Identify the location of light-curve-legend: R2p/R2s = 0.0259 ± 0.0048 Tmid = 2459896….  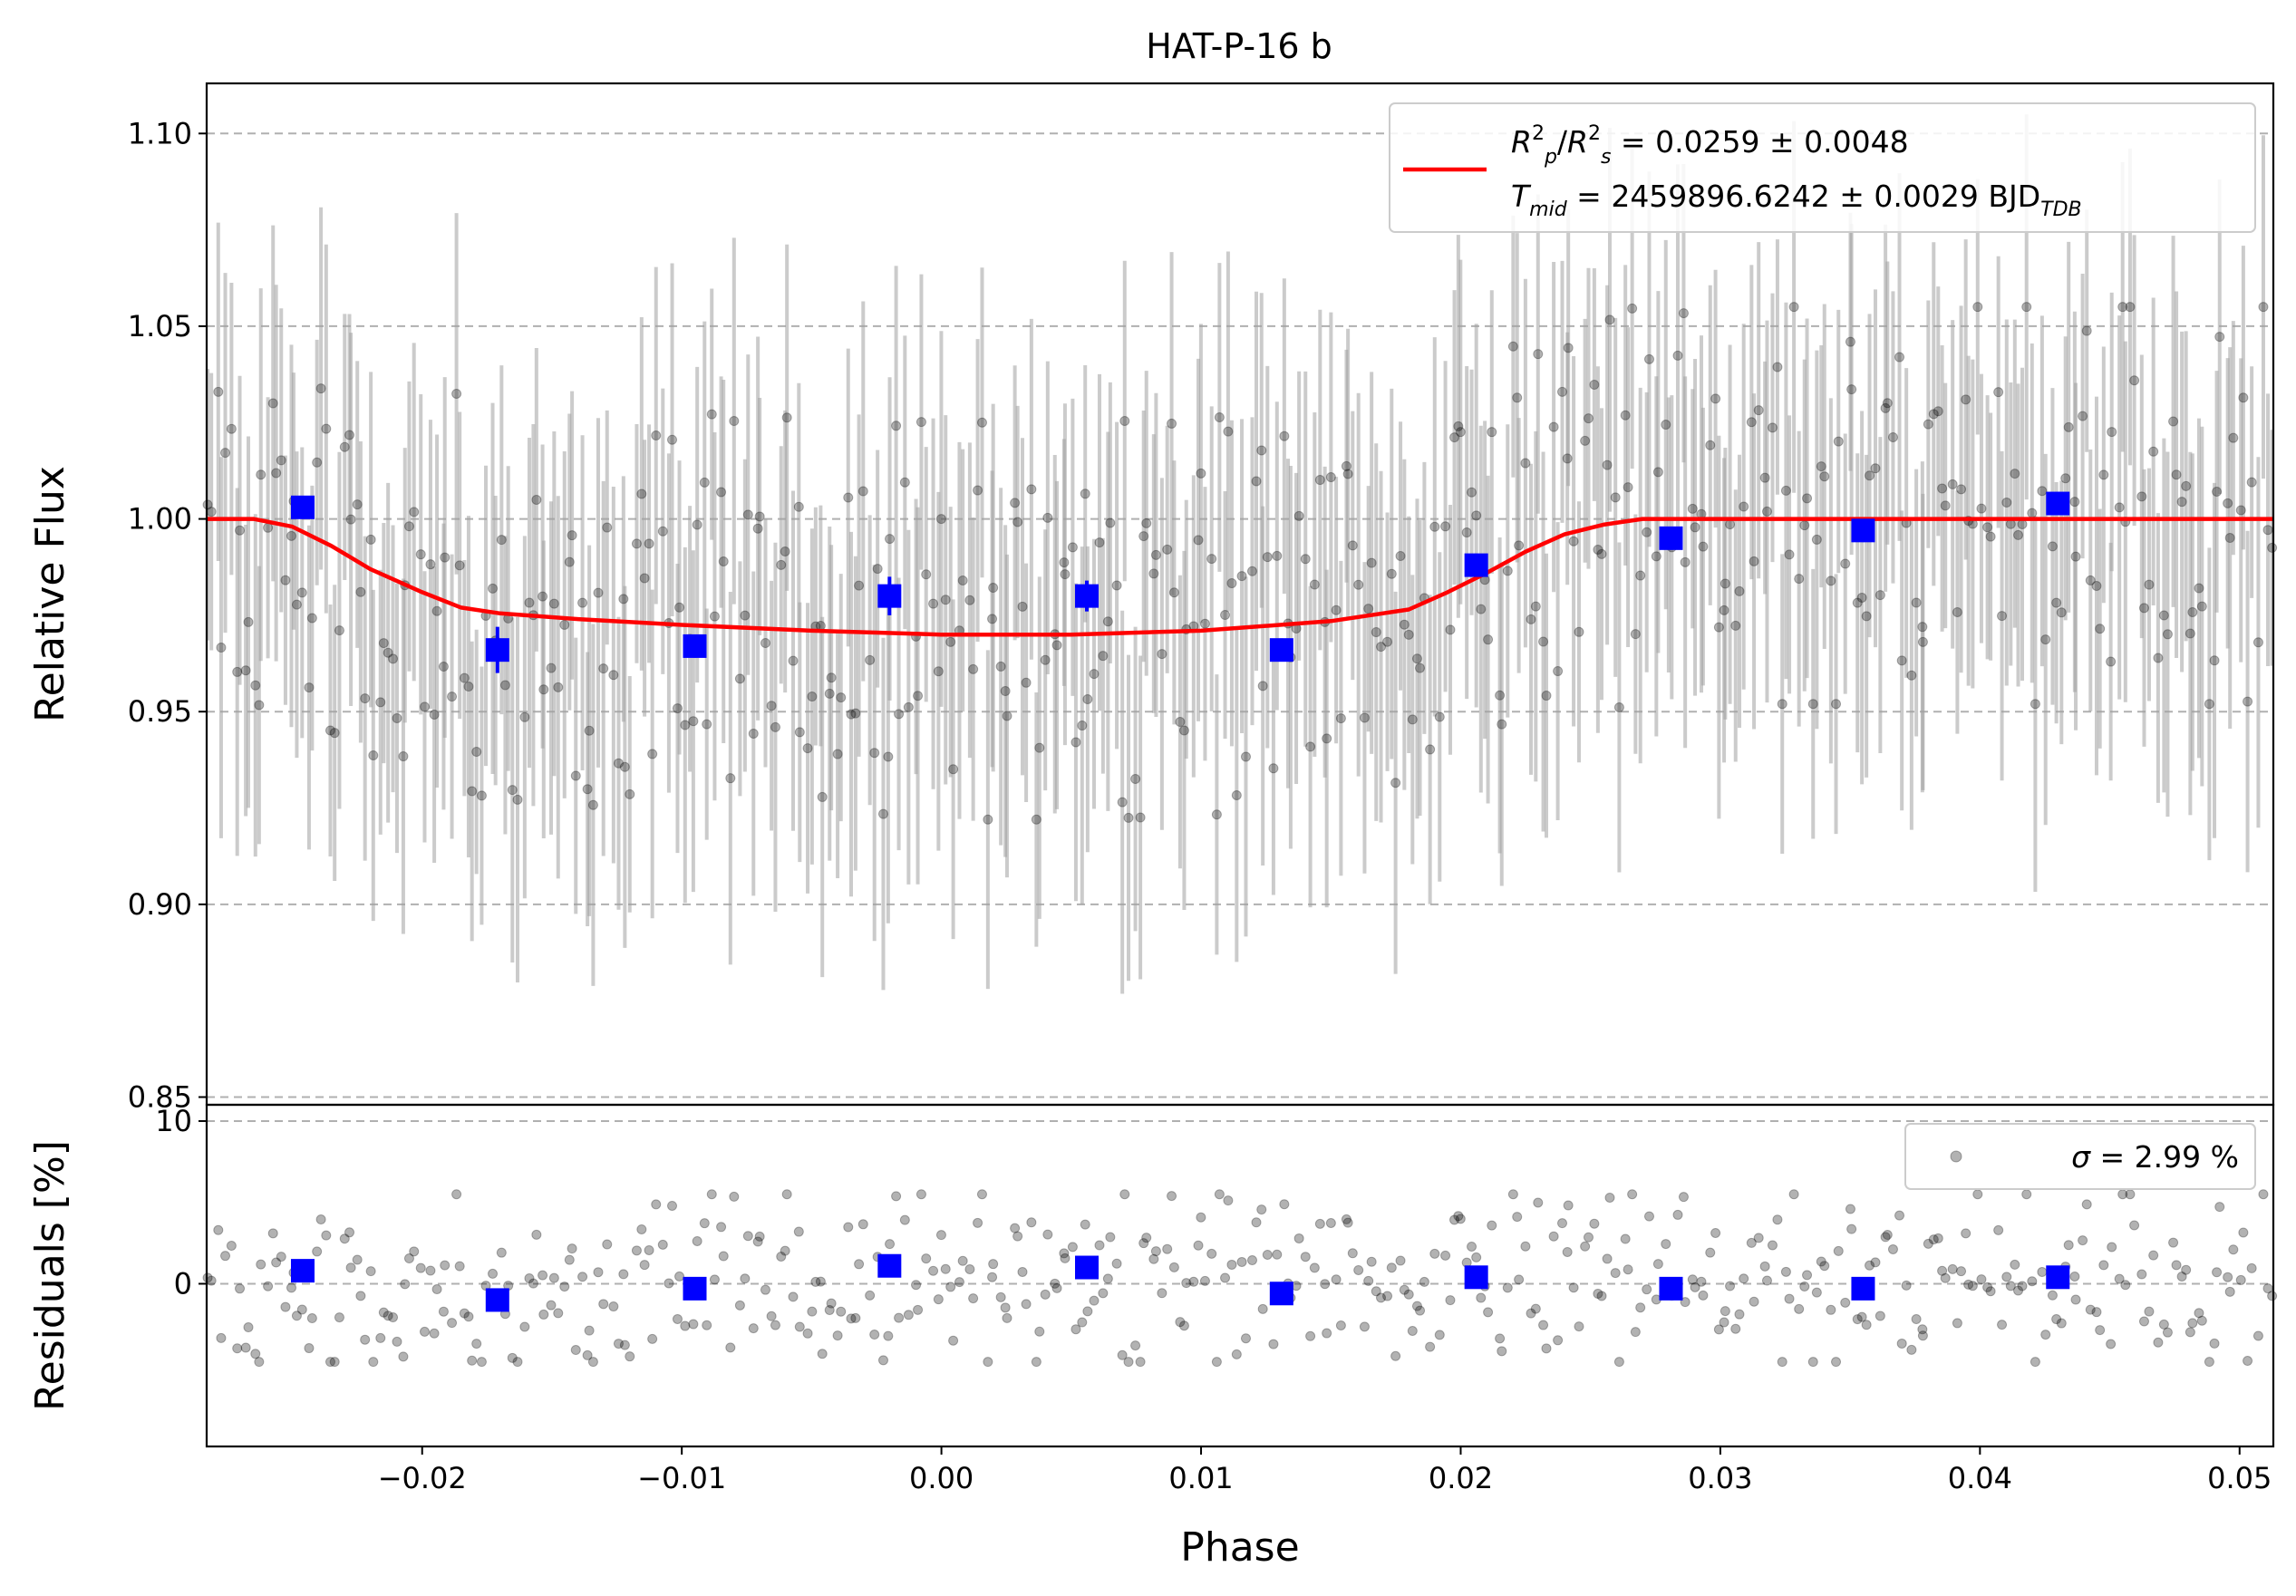
(1822, 167).